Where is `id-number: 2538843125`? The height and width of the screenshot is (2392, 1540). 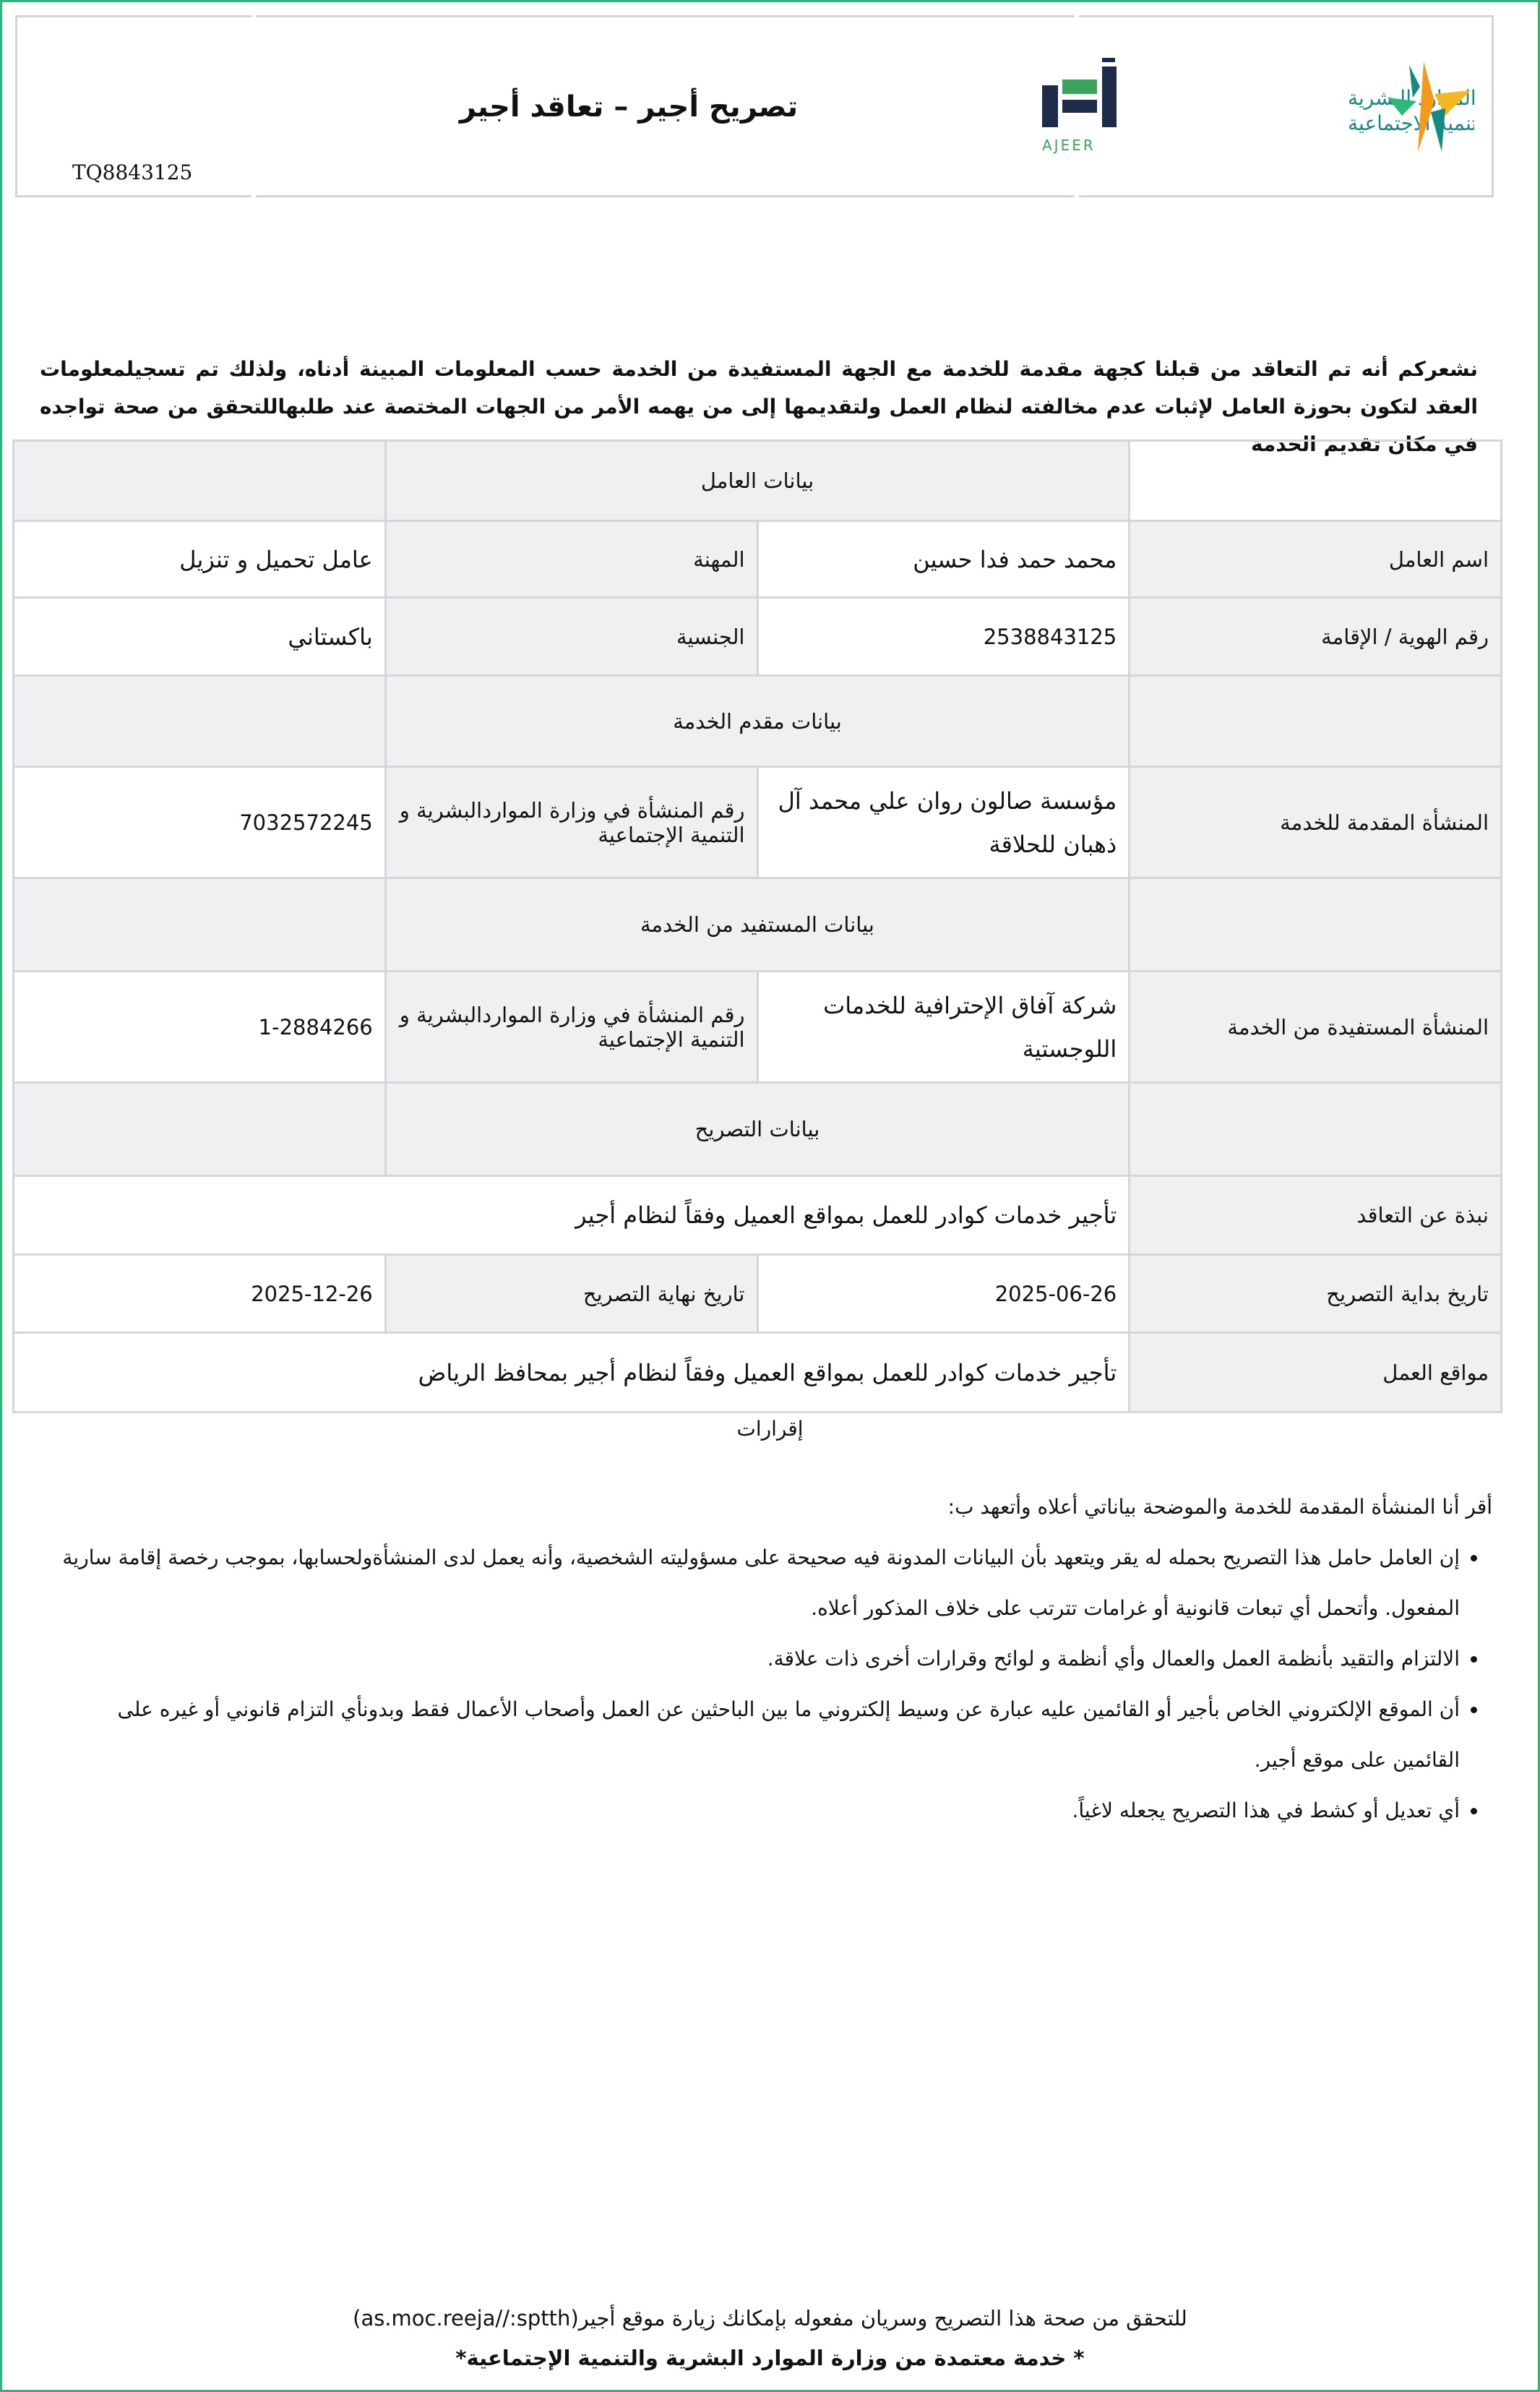 id-number: 2538843125 is located at coordinates (943, 636).